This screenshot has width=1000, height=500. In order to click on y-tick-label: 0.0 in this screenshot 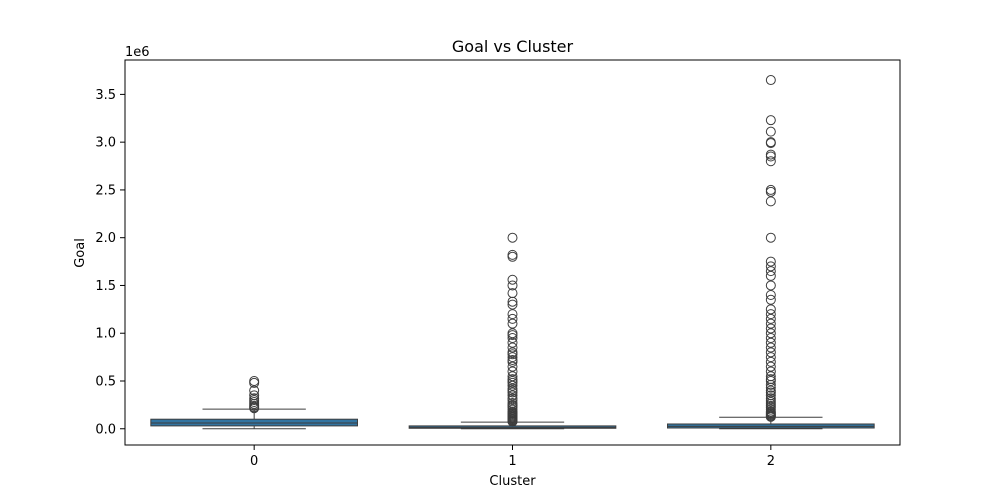, I will do `click(105, 429)`.